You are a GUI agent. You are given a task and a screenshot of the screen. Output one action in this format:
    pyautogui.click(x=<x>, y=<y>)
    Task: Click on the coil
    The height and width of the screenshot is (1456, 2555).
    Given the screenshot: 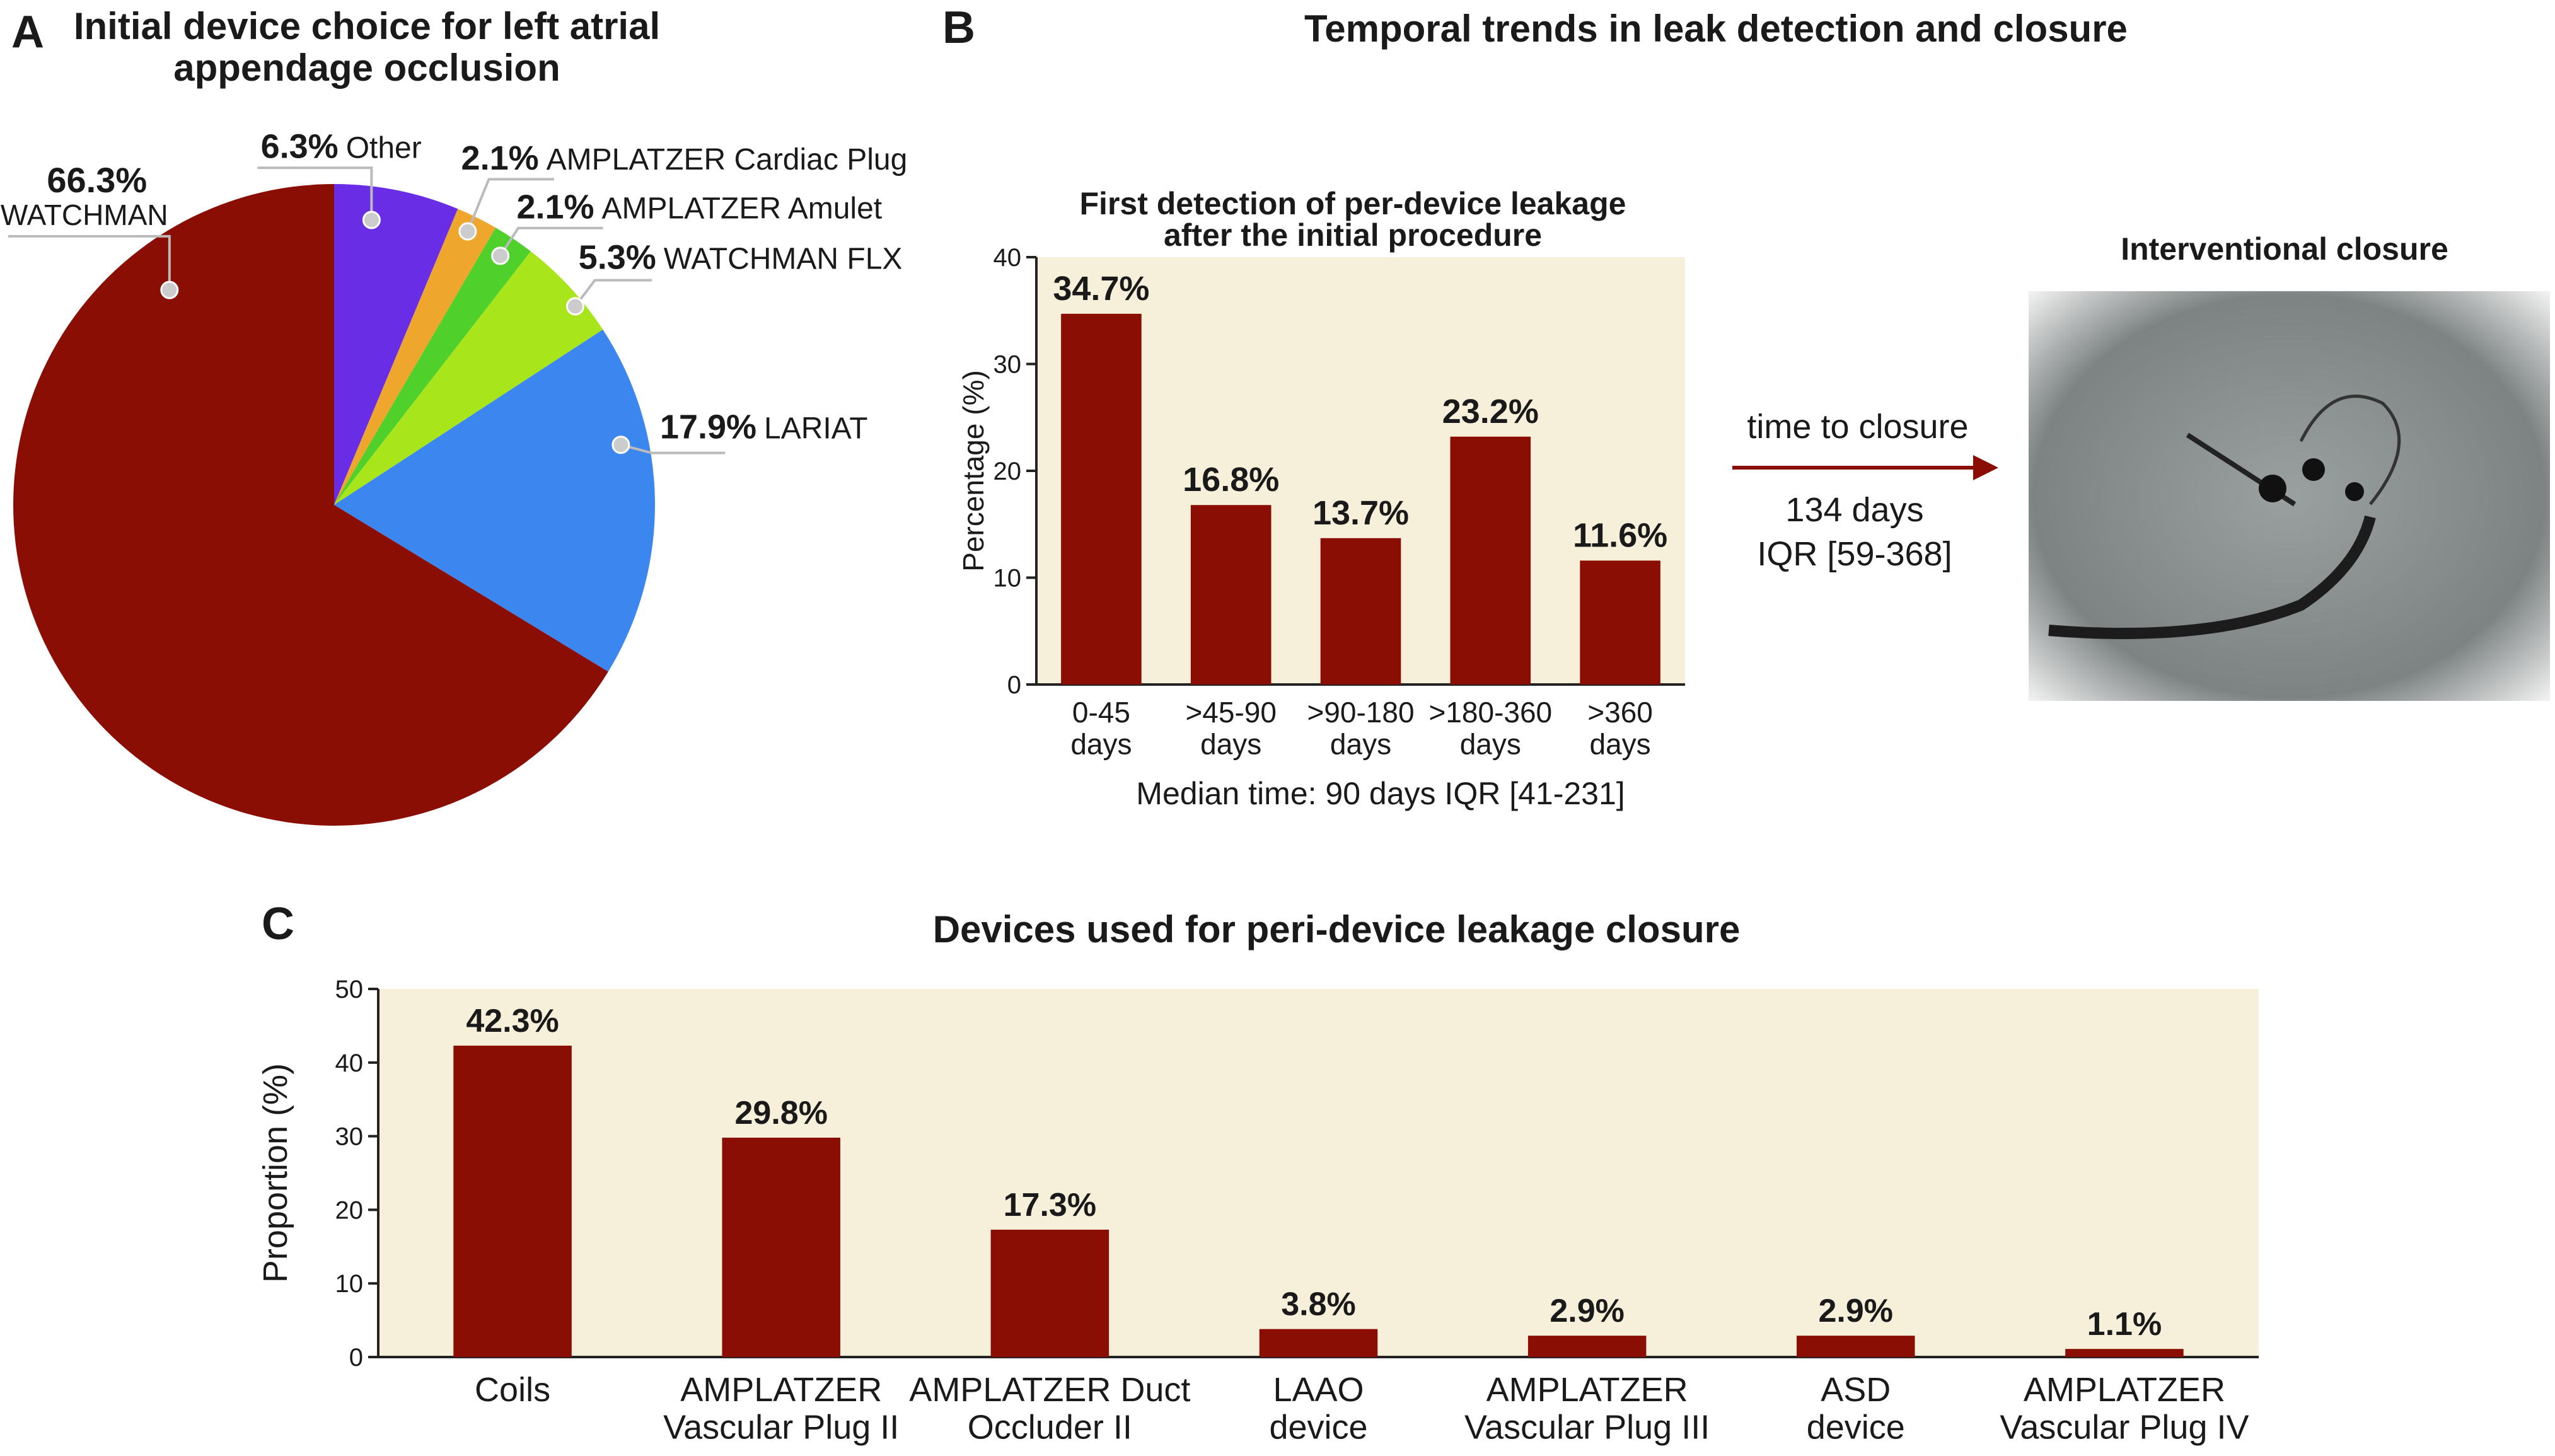 What is the action you would take?
    pyautogui.click(x=2350, y=450)
    